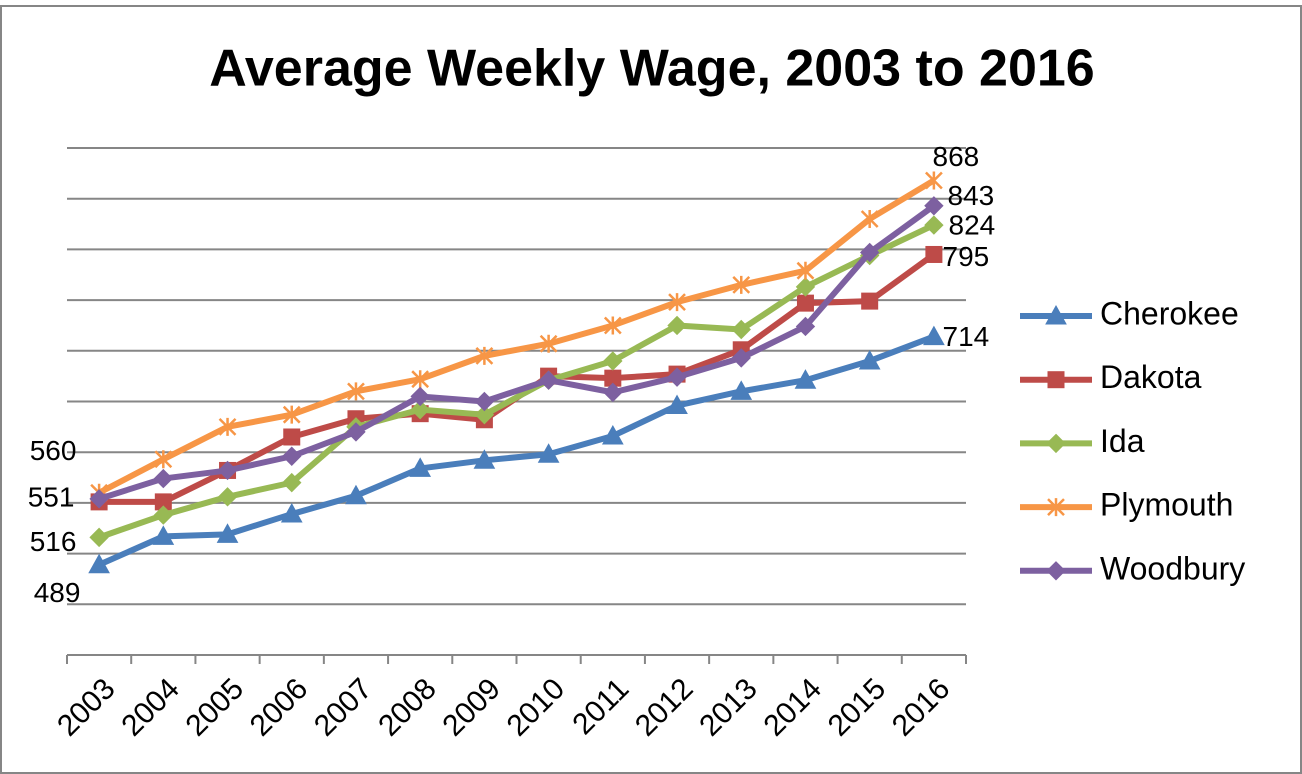  What do you see at coordinates (728, 707) in the screenshot?
I see `x-tick-label: 2013` at bounding box center [728, 707].